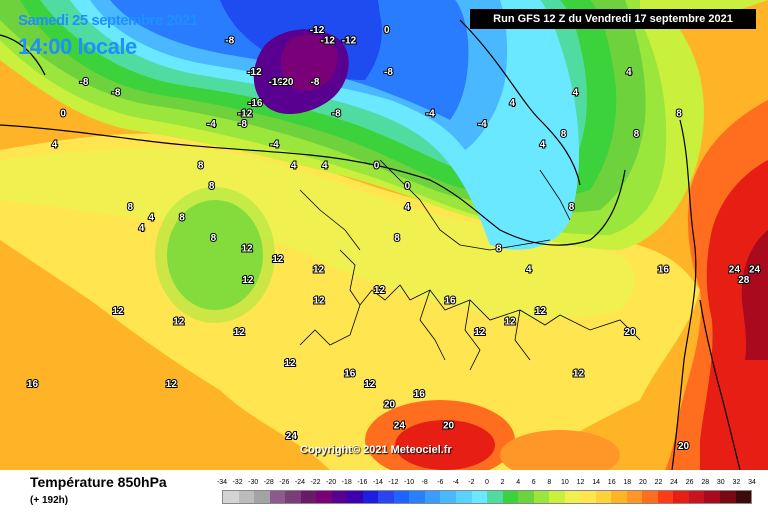 Image resolution: width=768 pixels, height=512 pixels. I want to click on legend-tick: 4, so click(518, 482).